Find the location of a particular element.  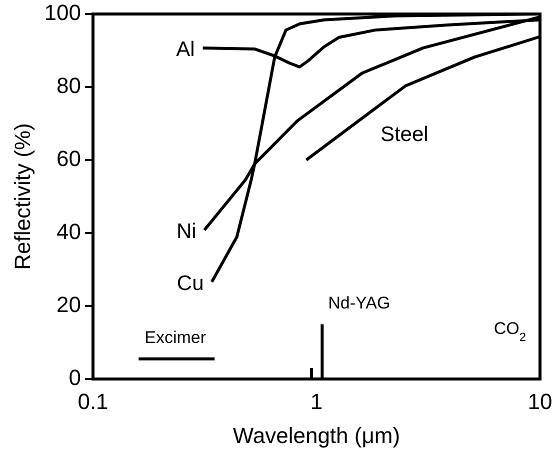

annotation: Nd-YAG is located at coordinates (359, 302).